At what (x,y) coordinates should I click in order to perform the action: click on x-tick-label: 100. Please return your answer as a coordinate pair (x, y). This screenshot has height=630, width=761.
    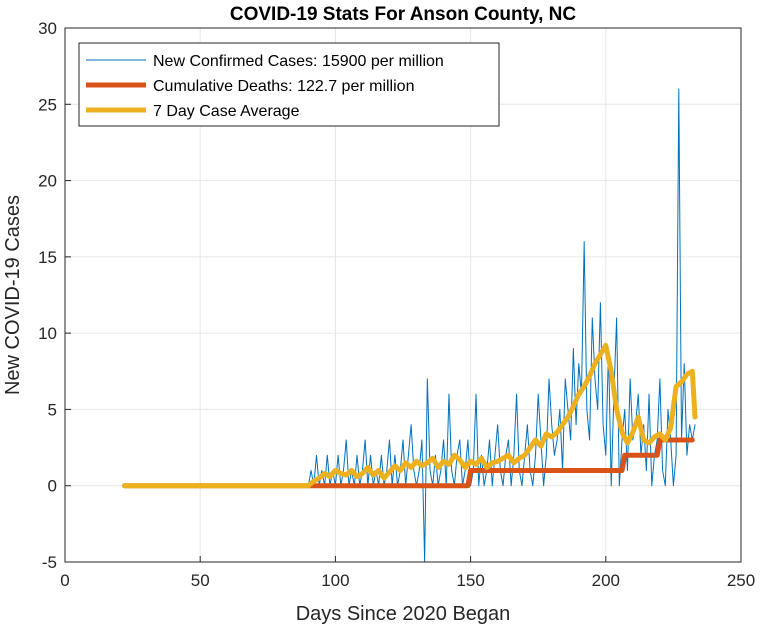
    Looking at the image, I should click on (335, 580).